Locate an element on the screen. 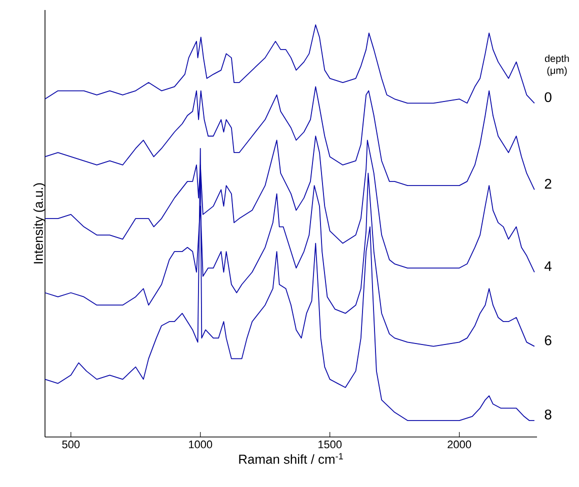 The image size is (579, 487). y-axis-title: Intensity (a.u.) is located at coordinates (39, 223).